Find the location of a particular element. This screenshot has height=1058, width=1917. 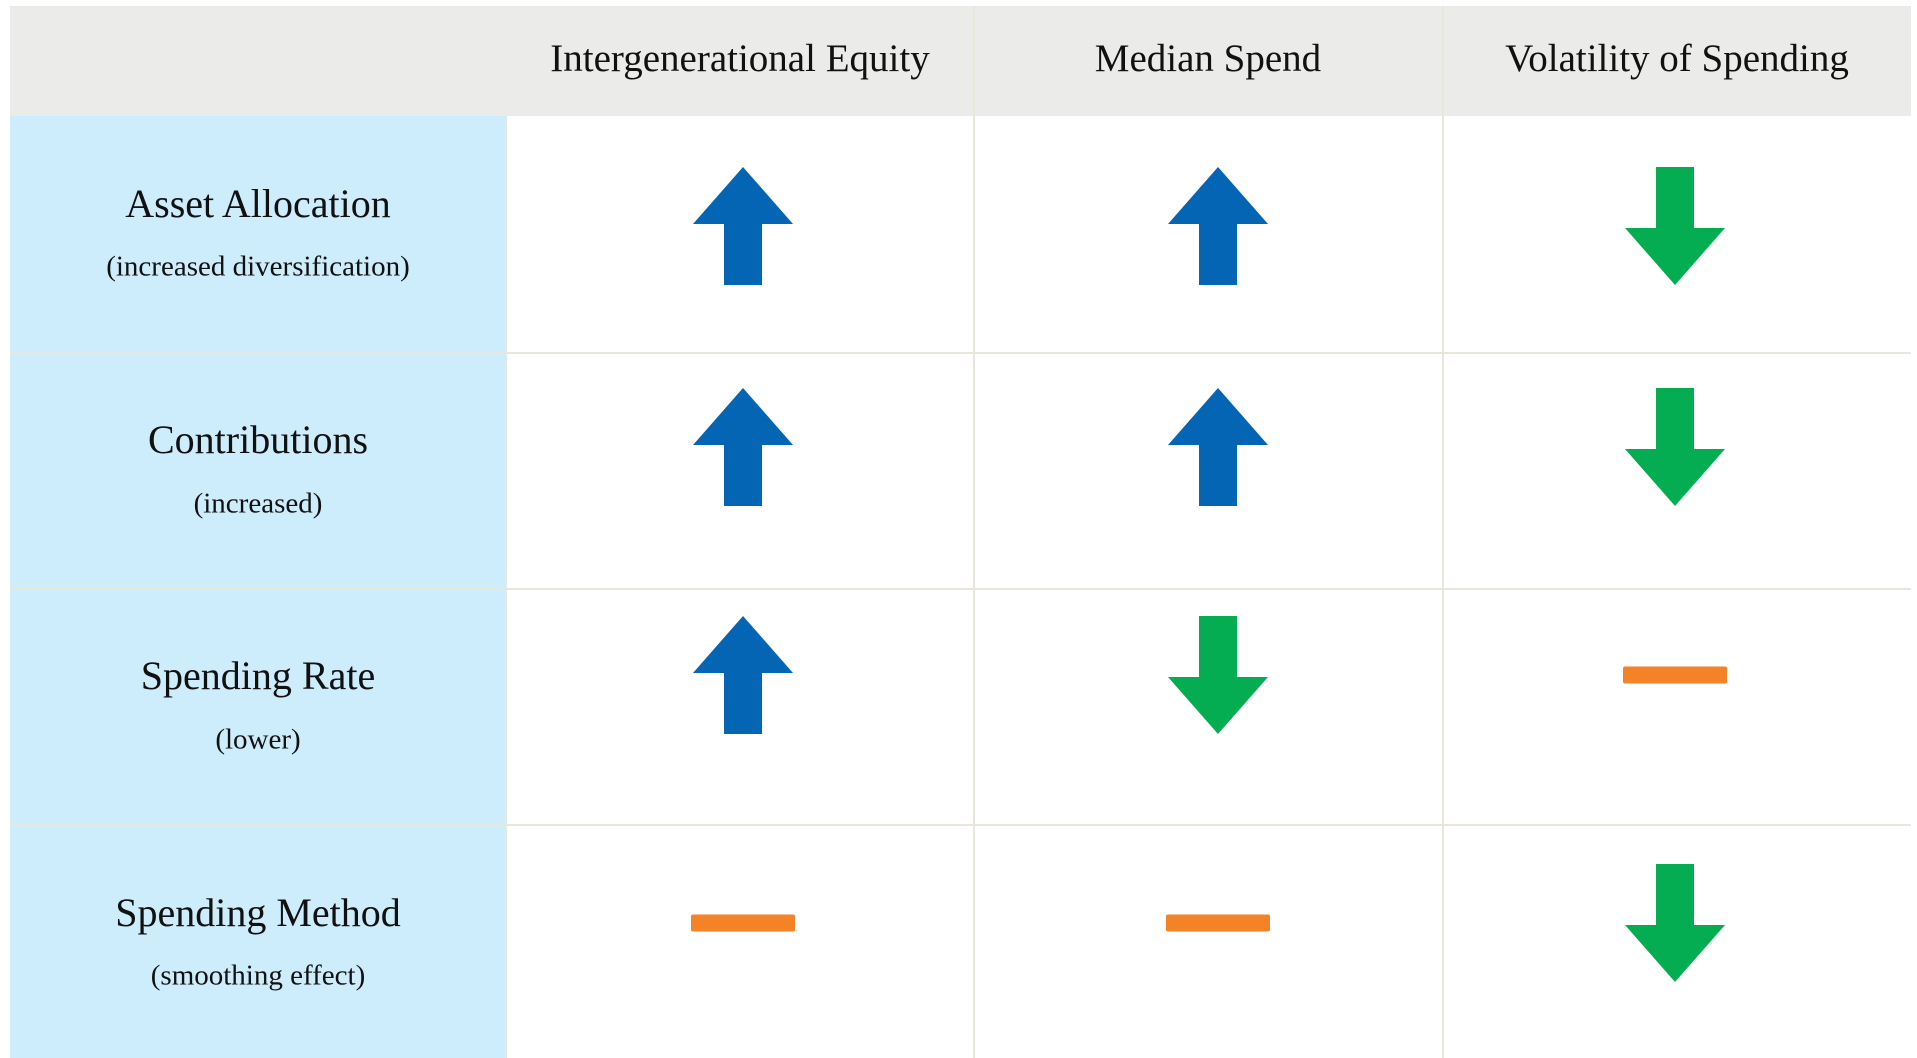

column-header: Median Spend is located at coordinates (1208, 58).